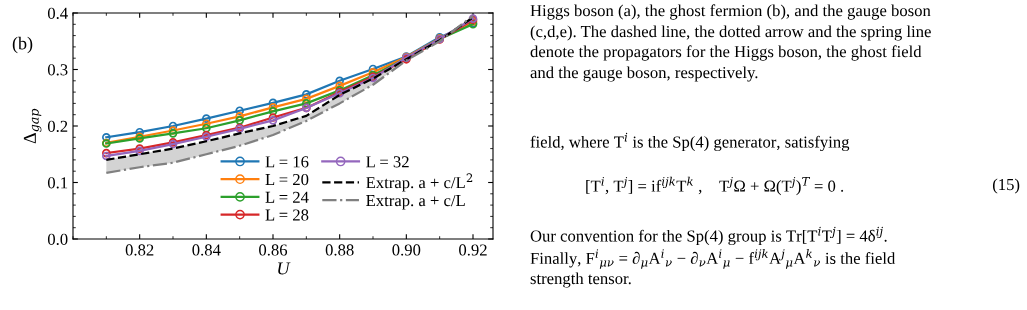 The image size is (1027, 310). I want to click on text: Finally, F$^{i}$$_{μν}$ = ∂$_{μ}$A$^{i}$$_{ν}$ − ∂$_{ν}$A$^{i}$$_{μ}$ − f$^{ijk}$A$^{j}$$_{μ}$A$^{k}$$_{ν}$ is the field, so click(713, 258).